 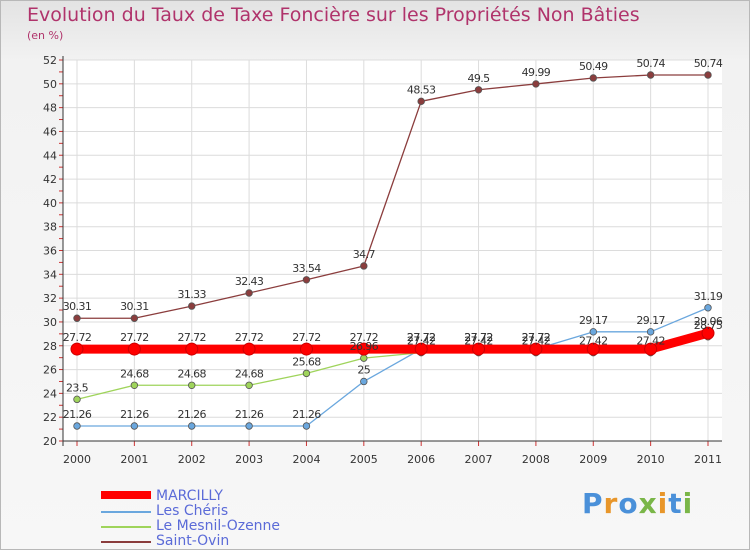 What do you see at coordinates (50, 179) in the screenshot?
I see `y-tick-label: 42` at bounding box center [50, 179].